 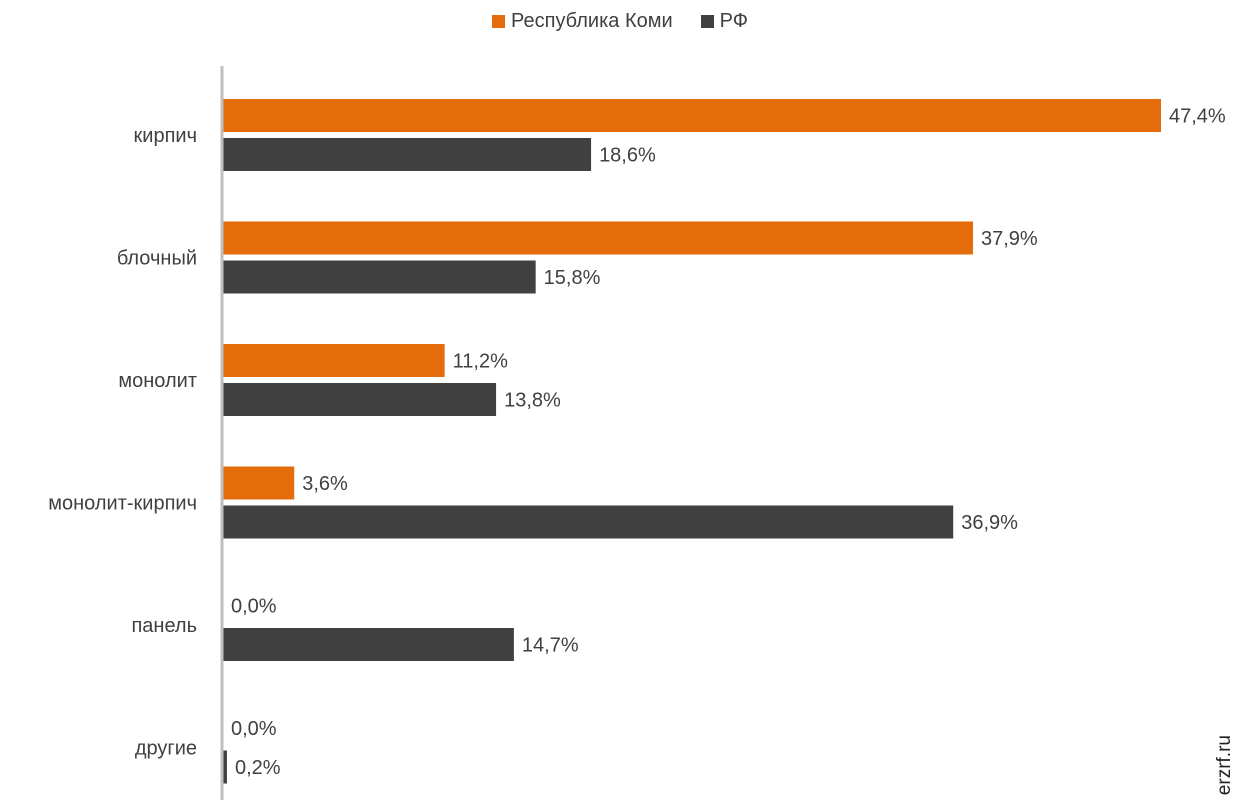 I want to click on data-label: 3,6%, so click(x=325, y=484).